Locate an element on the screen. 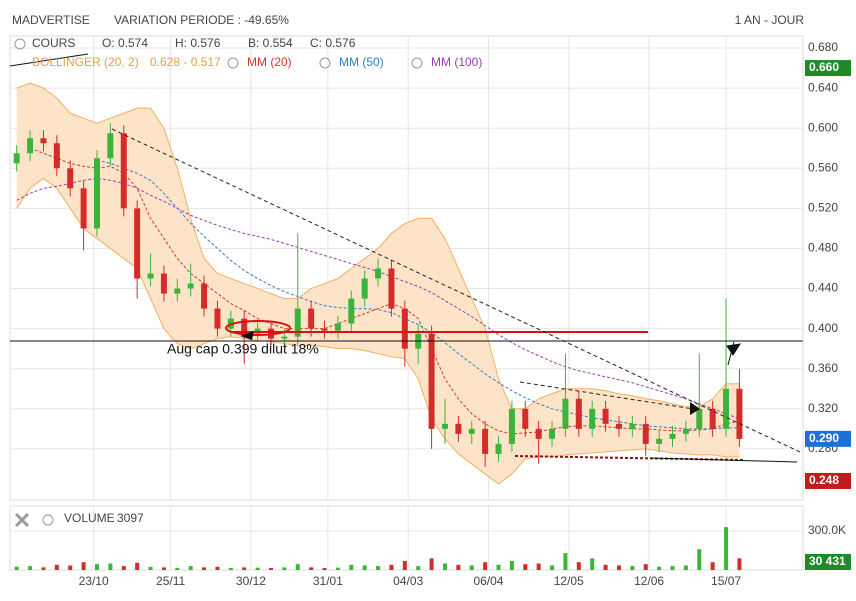 The width and height of the screenshot is (856, 601). y-tick-label: 0.680 is located at coordinates (823, 47).